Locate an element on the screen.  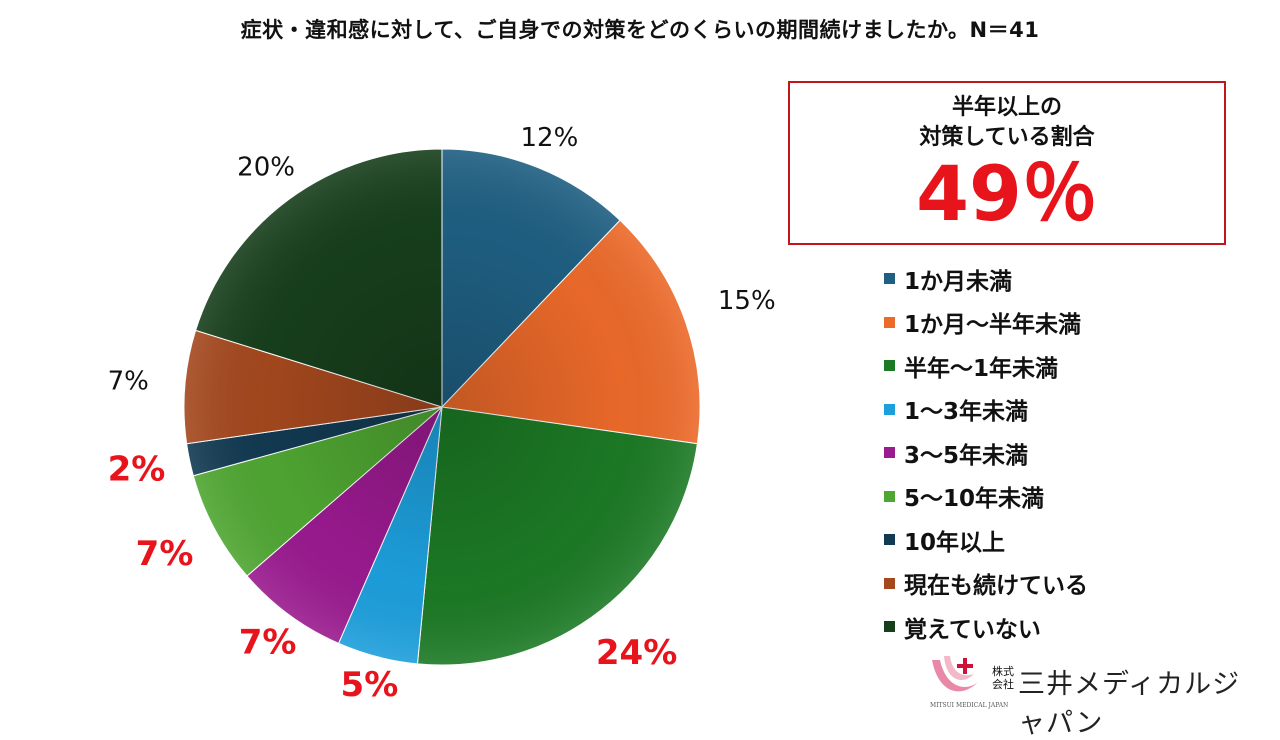
slice-label-5: 7% is located at coordinates (268, 642).